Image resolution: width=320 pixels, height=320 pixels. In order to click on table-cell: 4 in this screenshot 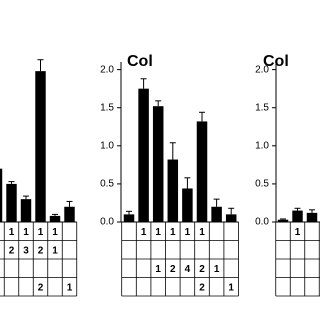, I will do `click(188, 269)`.